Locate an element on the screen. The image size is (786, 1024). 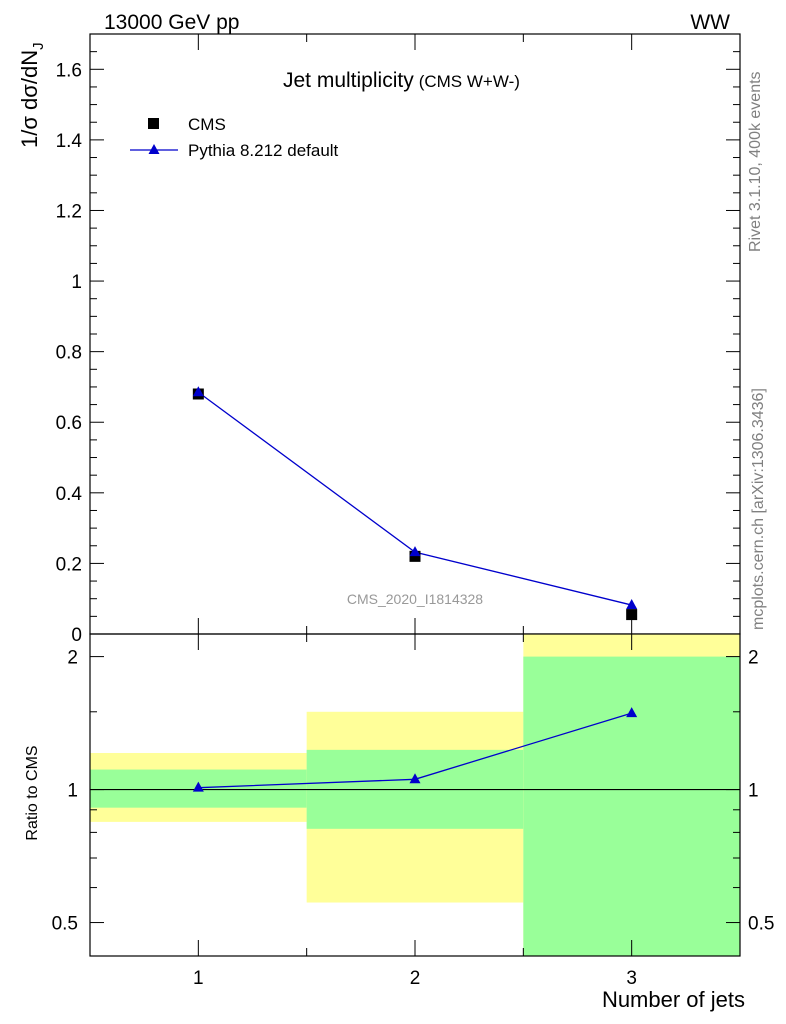
process-label: WW is located at coordinates (710, 22).